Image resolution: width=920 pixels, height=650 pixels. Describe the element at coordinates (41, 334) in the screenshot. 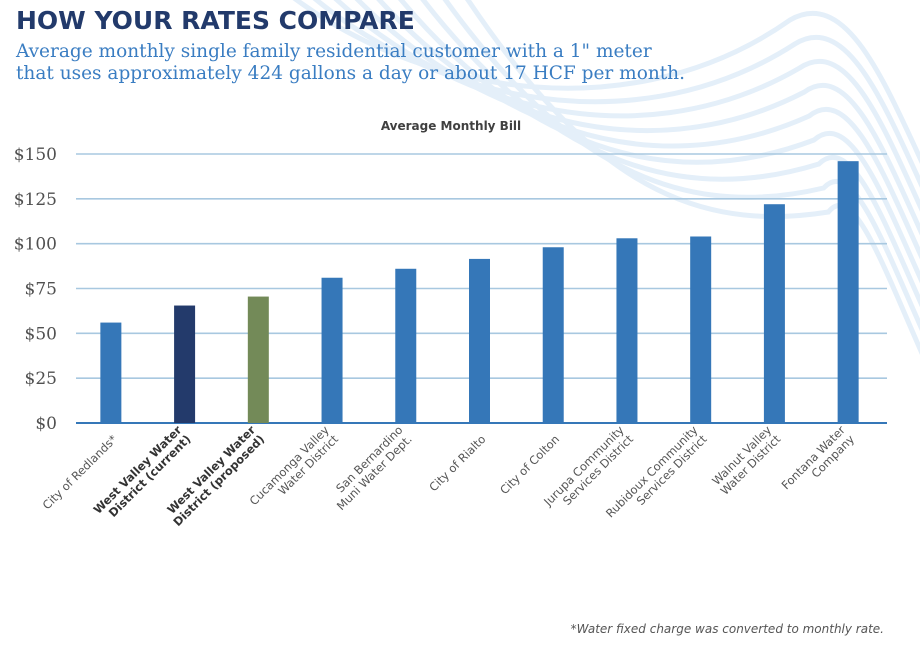

I see `y-tick-label: $50` at that location.